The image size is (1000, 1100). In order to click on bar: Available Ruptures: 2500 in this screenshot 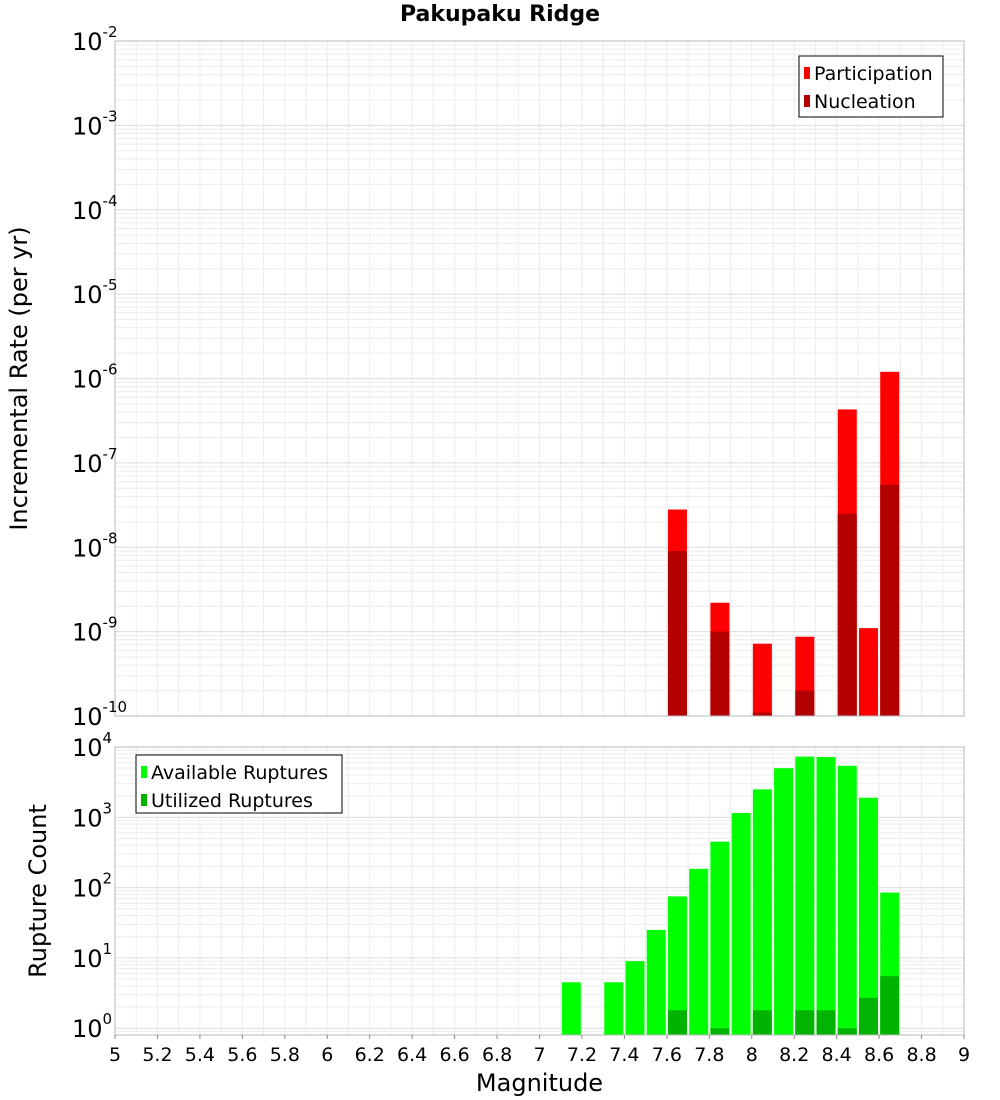, I will do `click(762, 912)`.